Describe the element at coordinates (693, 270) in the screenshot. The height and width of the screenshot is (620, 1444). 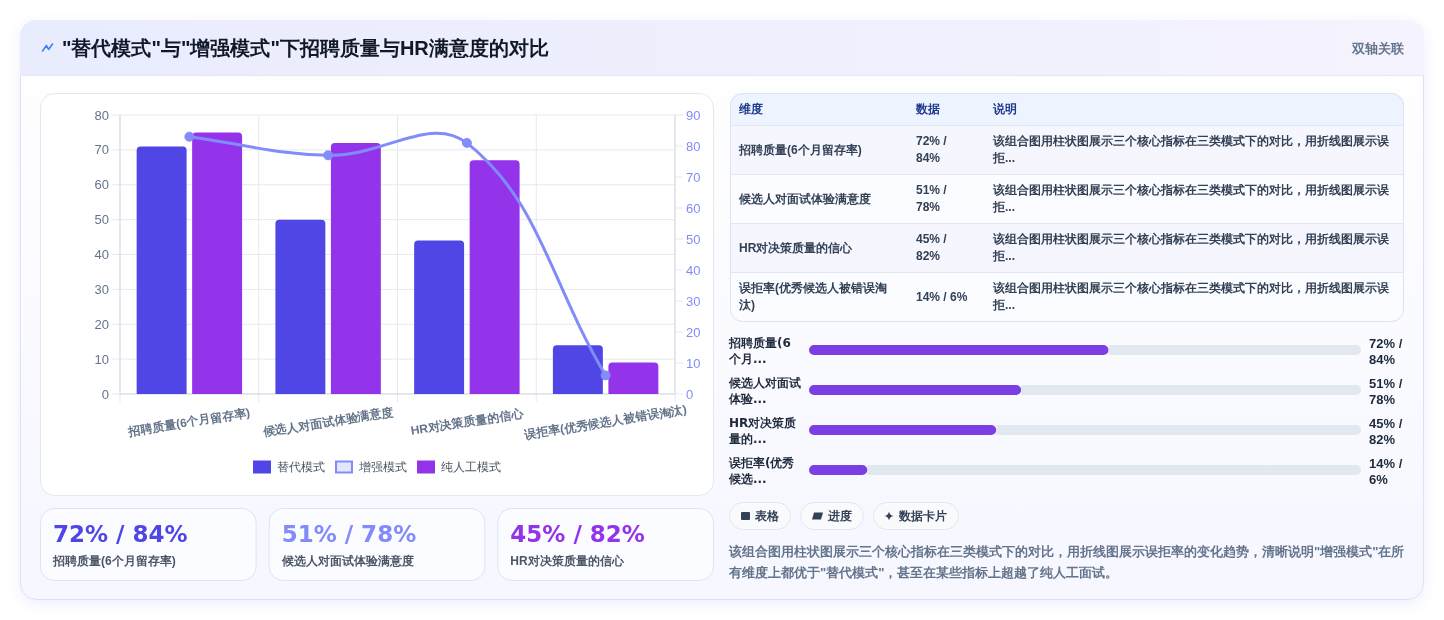
I see `y2-tick-label: 40` at that location.